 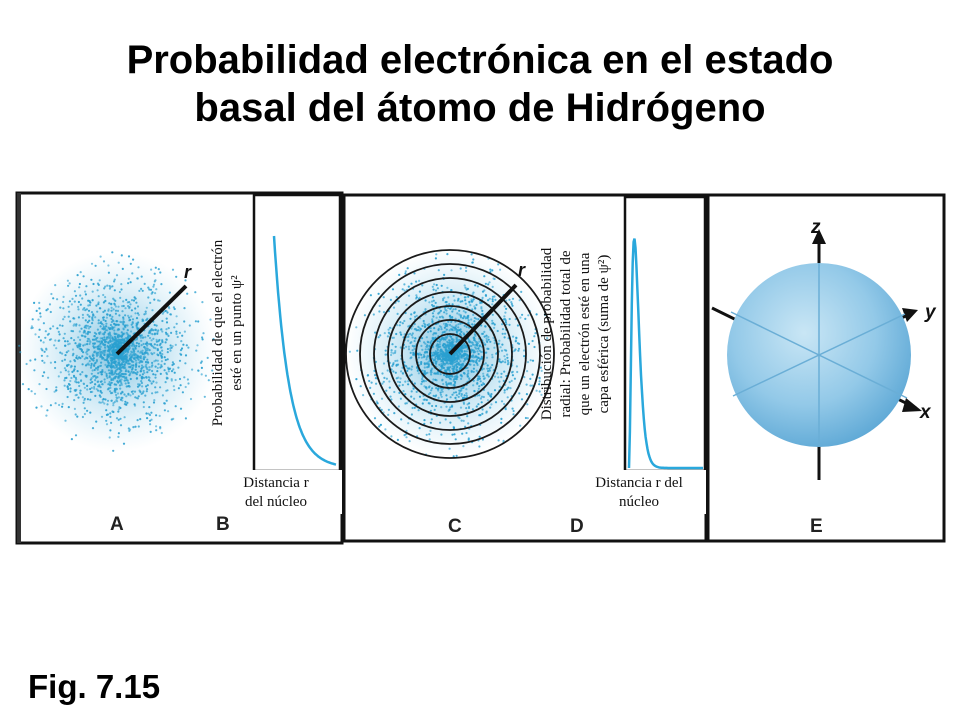 I want to click on panel-e-letter: E, so click(x=816, y=526).